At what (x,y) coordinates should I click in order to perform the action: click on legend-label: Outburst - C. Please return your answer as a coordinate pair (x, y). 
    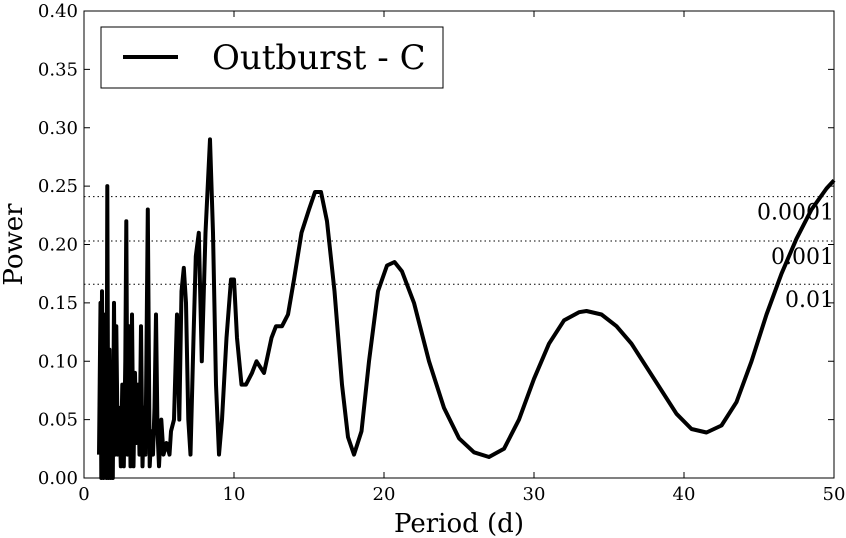
    Looking at the image, I should click on (319, 58).